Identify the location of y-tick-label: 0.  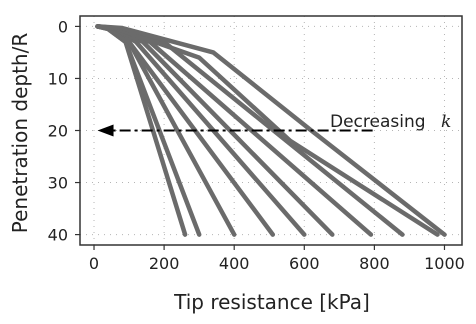
(63, 26).